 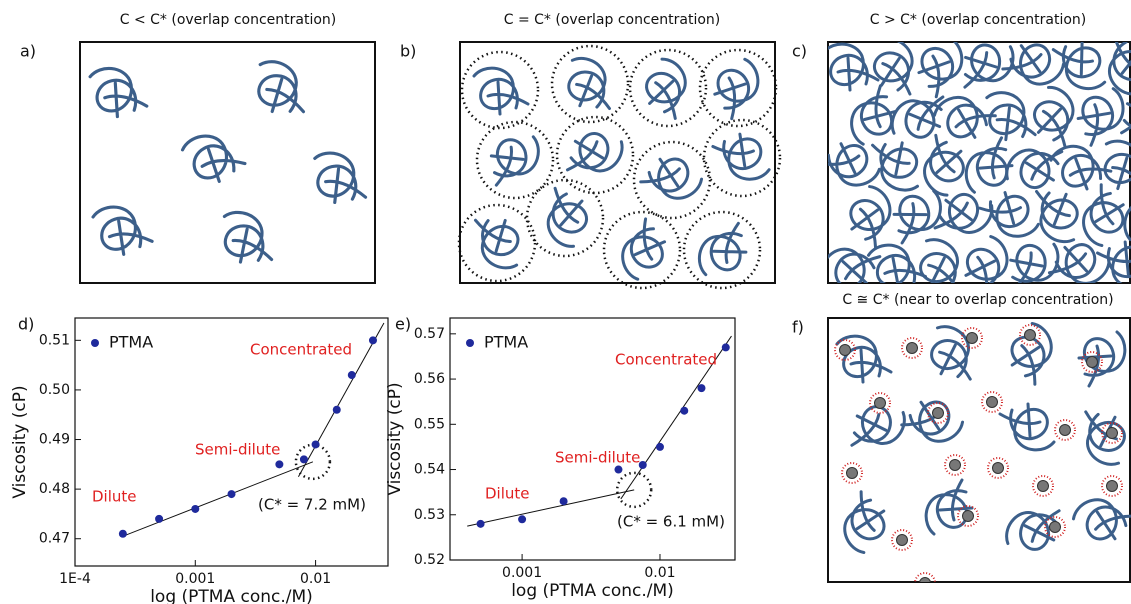 I want to click on annotation: (C* = 7.2 mM), so click(x=312, y=505).